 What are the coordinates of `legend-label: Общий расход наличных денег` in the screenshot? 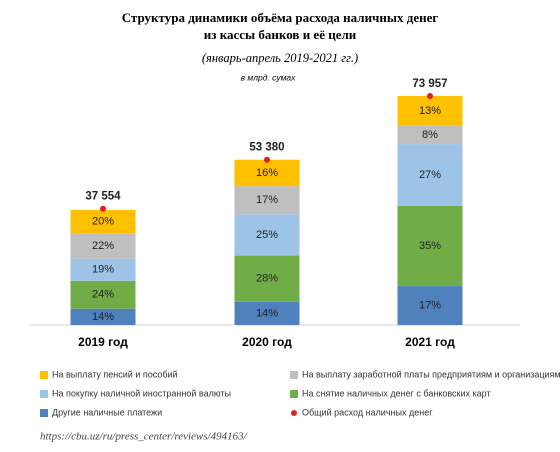 It's located at (367, 412).